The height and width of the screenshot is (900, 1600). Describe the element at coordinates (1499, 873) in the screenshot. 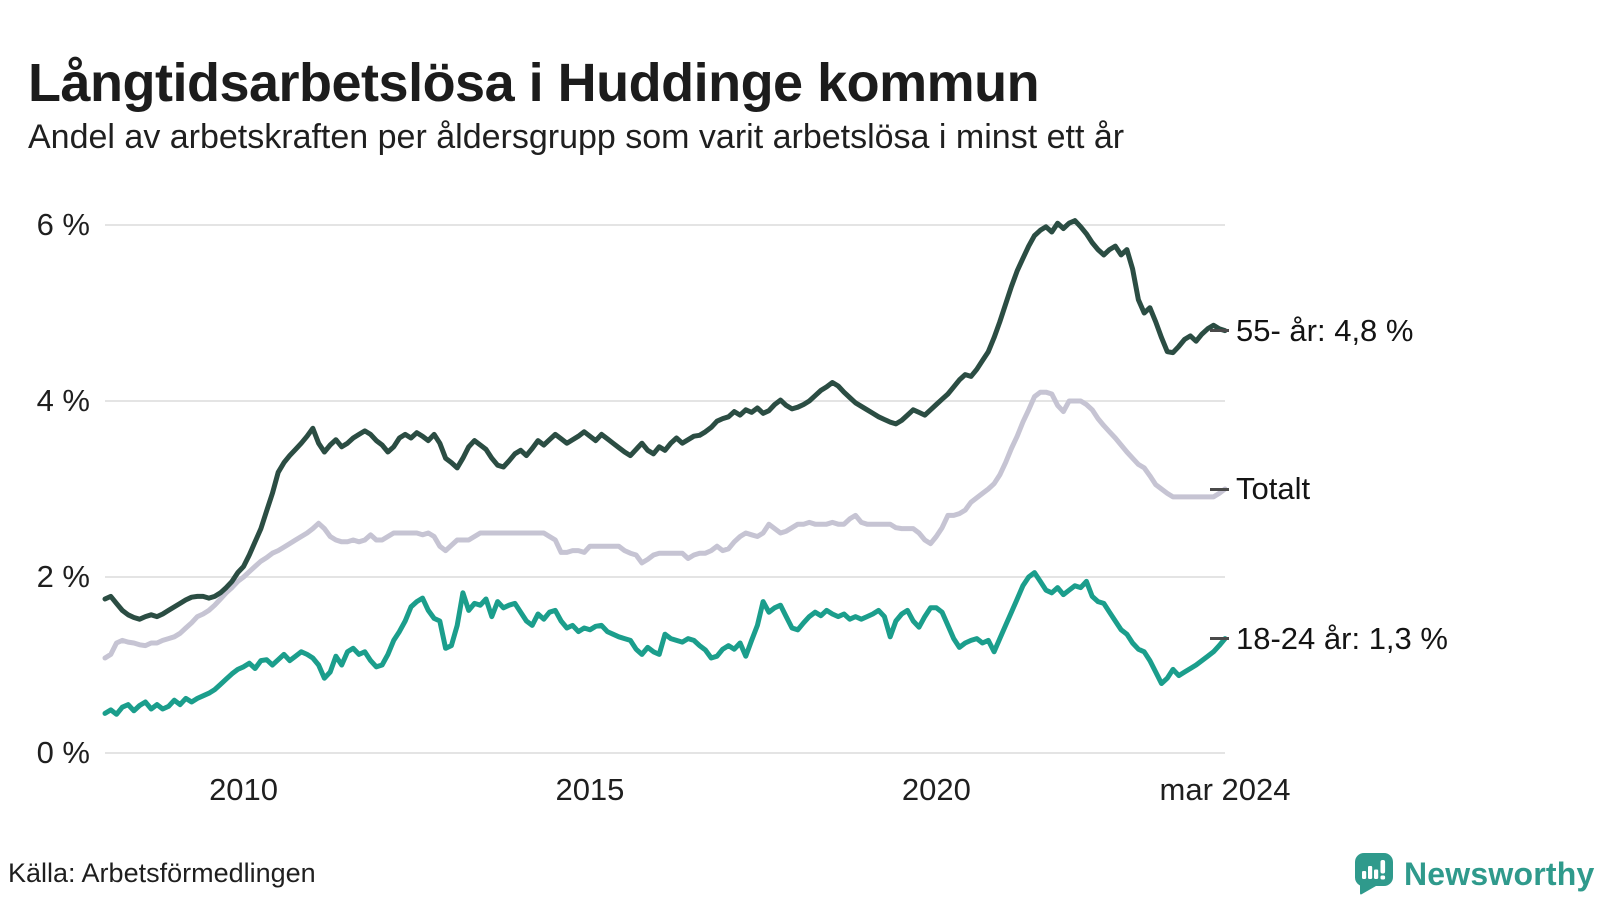

I see `brand-name: Newsworthy` at that location.